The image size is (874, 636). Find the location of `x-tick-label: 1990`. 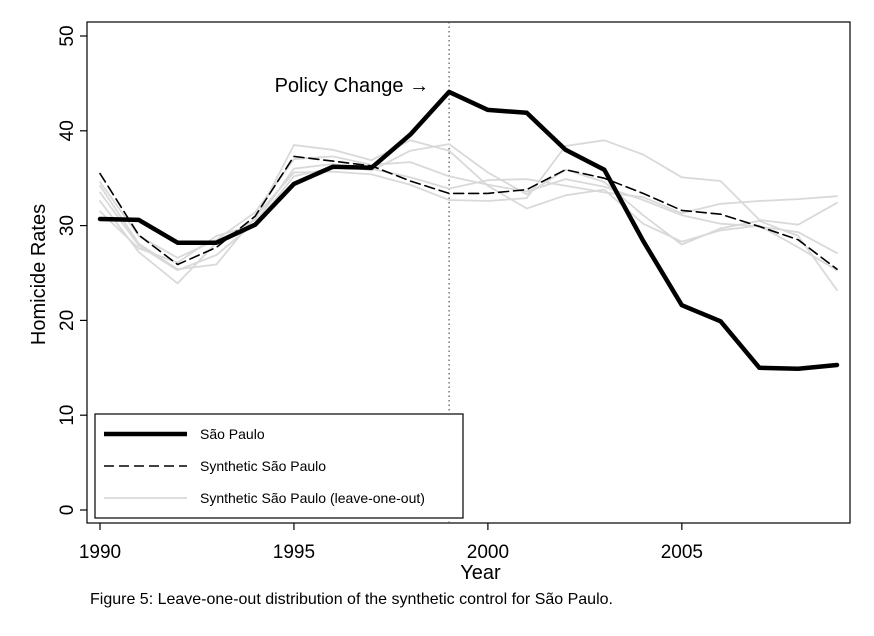

x-tick-label: 1990 is located at coordinates (100, 552).